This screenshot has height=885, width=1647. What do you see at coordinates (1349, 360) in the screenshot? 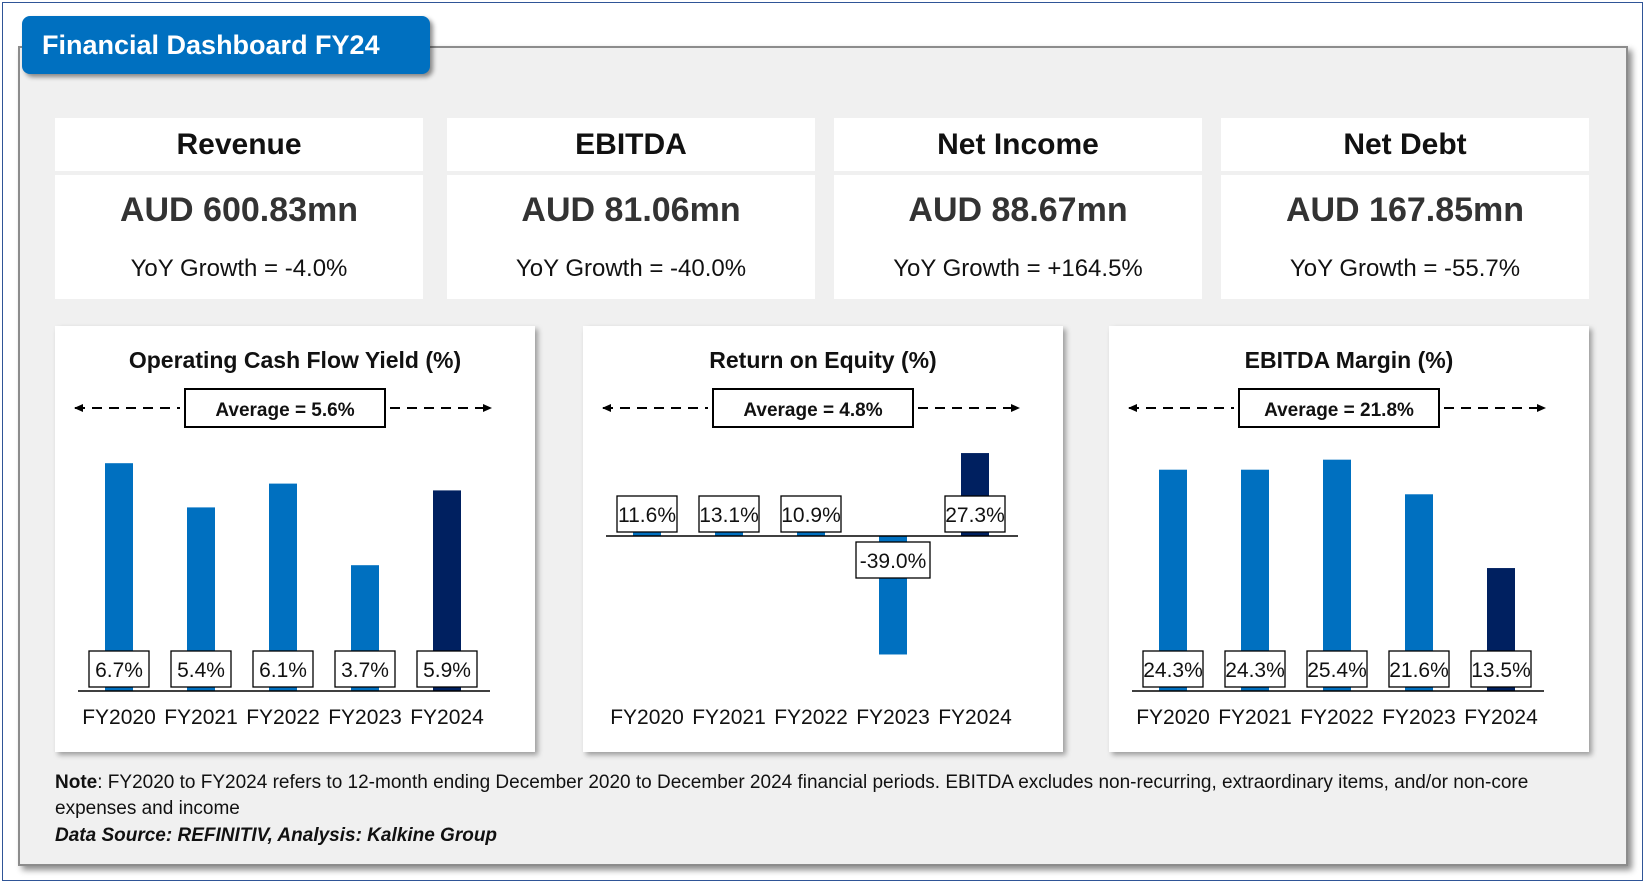
I see `chart-title: EBITDA Margin (%)` at bounding box center [1349, 360].